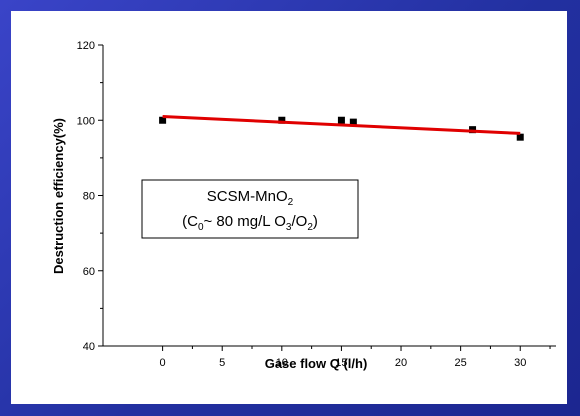 This screenshot has width=580, height=416. I want to click on annotation-border, so click(250, 209).